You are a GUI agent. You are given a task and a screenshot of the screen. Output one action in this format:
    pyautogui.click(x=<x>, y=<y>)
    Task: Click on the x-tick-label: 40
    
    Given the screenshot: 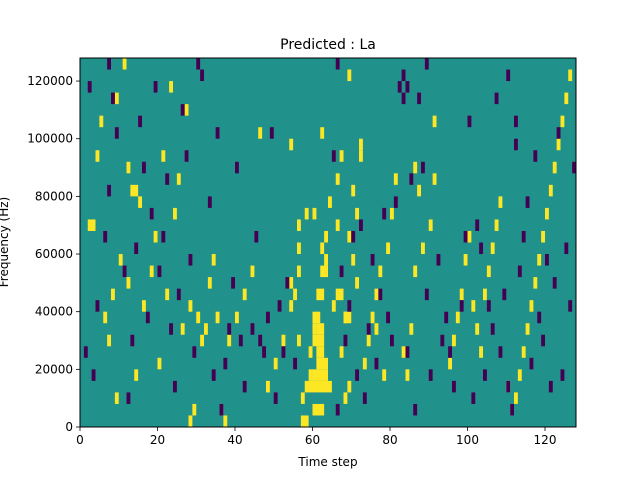 What is the action you would take?
    pyautogui.click(x=234, y=440)
    